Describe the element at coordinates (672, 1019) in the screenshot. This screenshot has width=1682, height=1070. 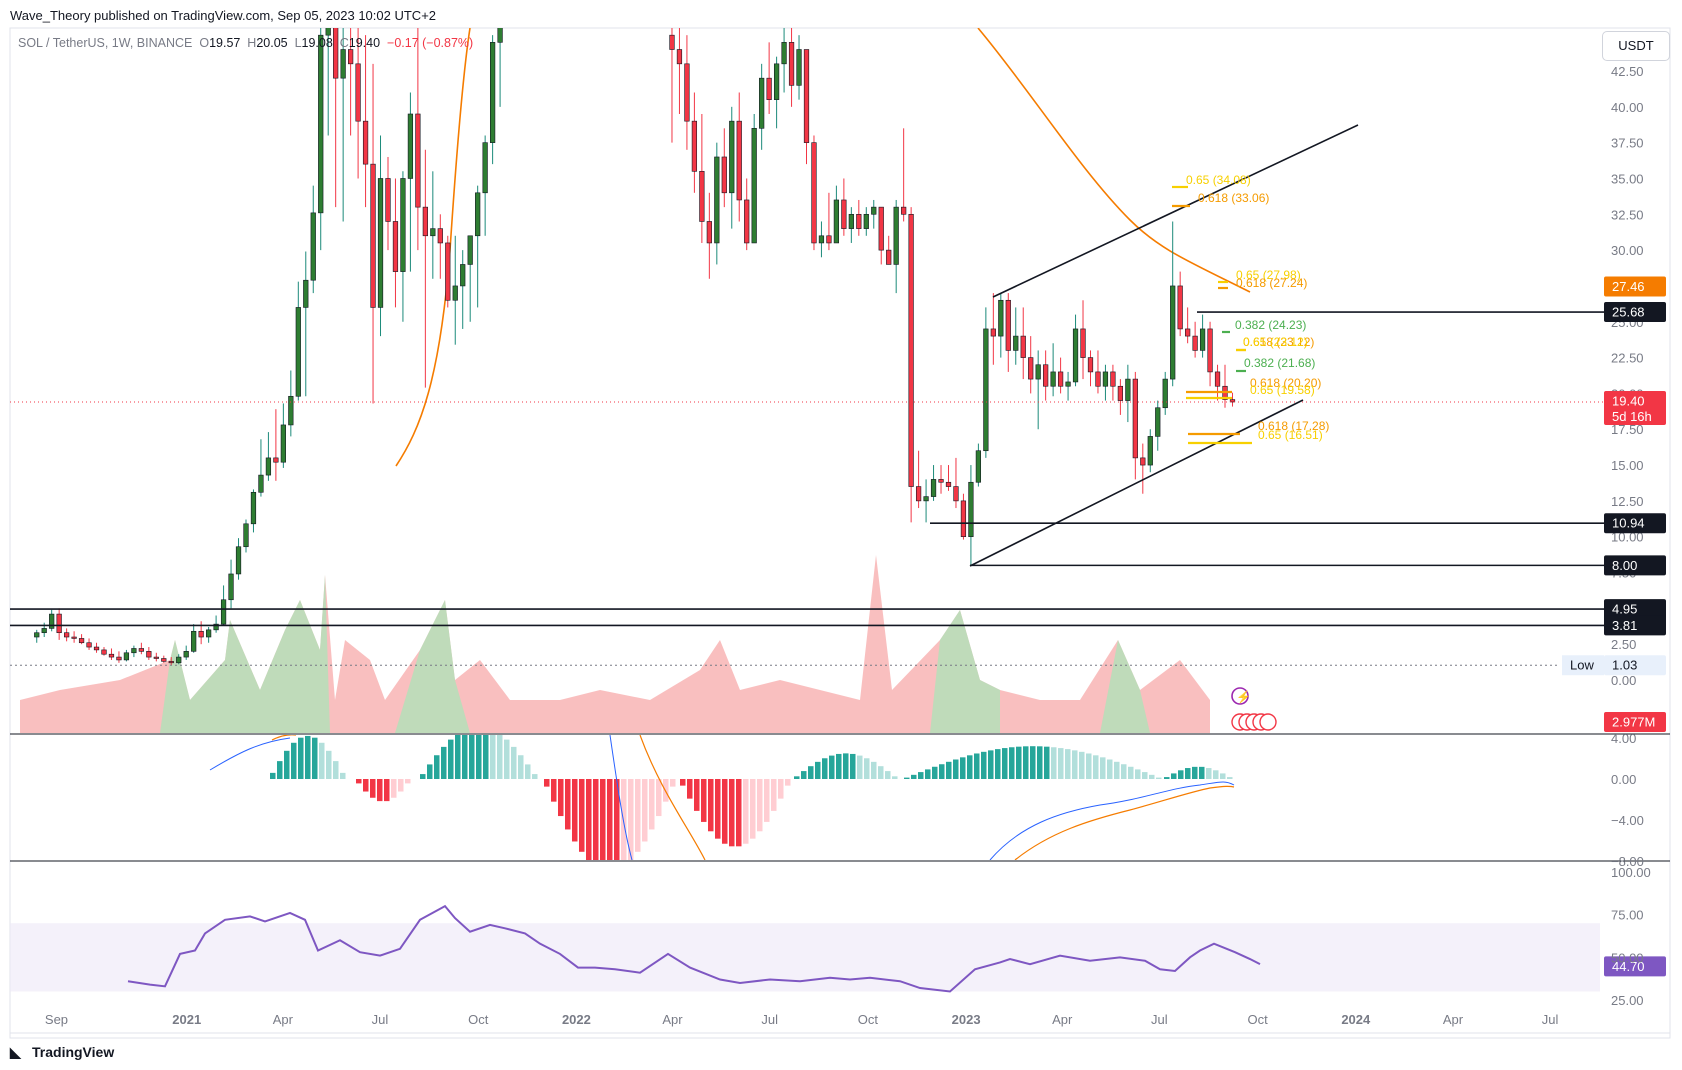
I see `time-tick-label: Apr` at that location.